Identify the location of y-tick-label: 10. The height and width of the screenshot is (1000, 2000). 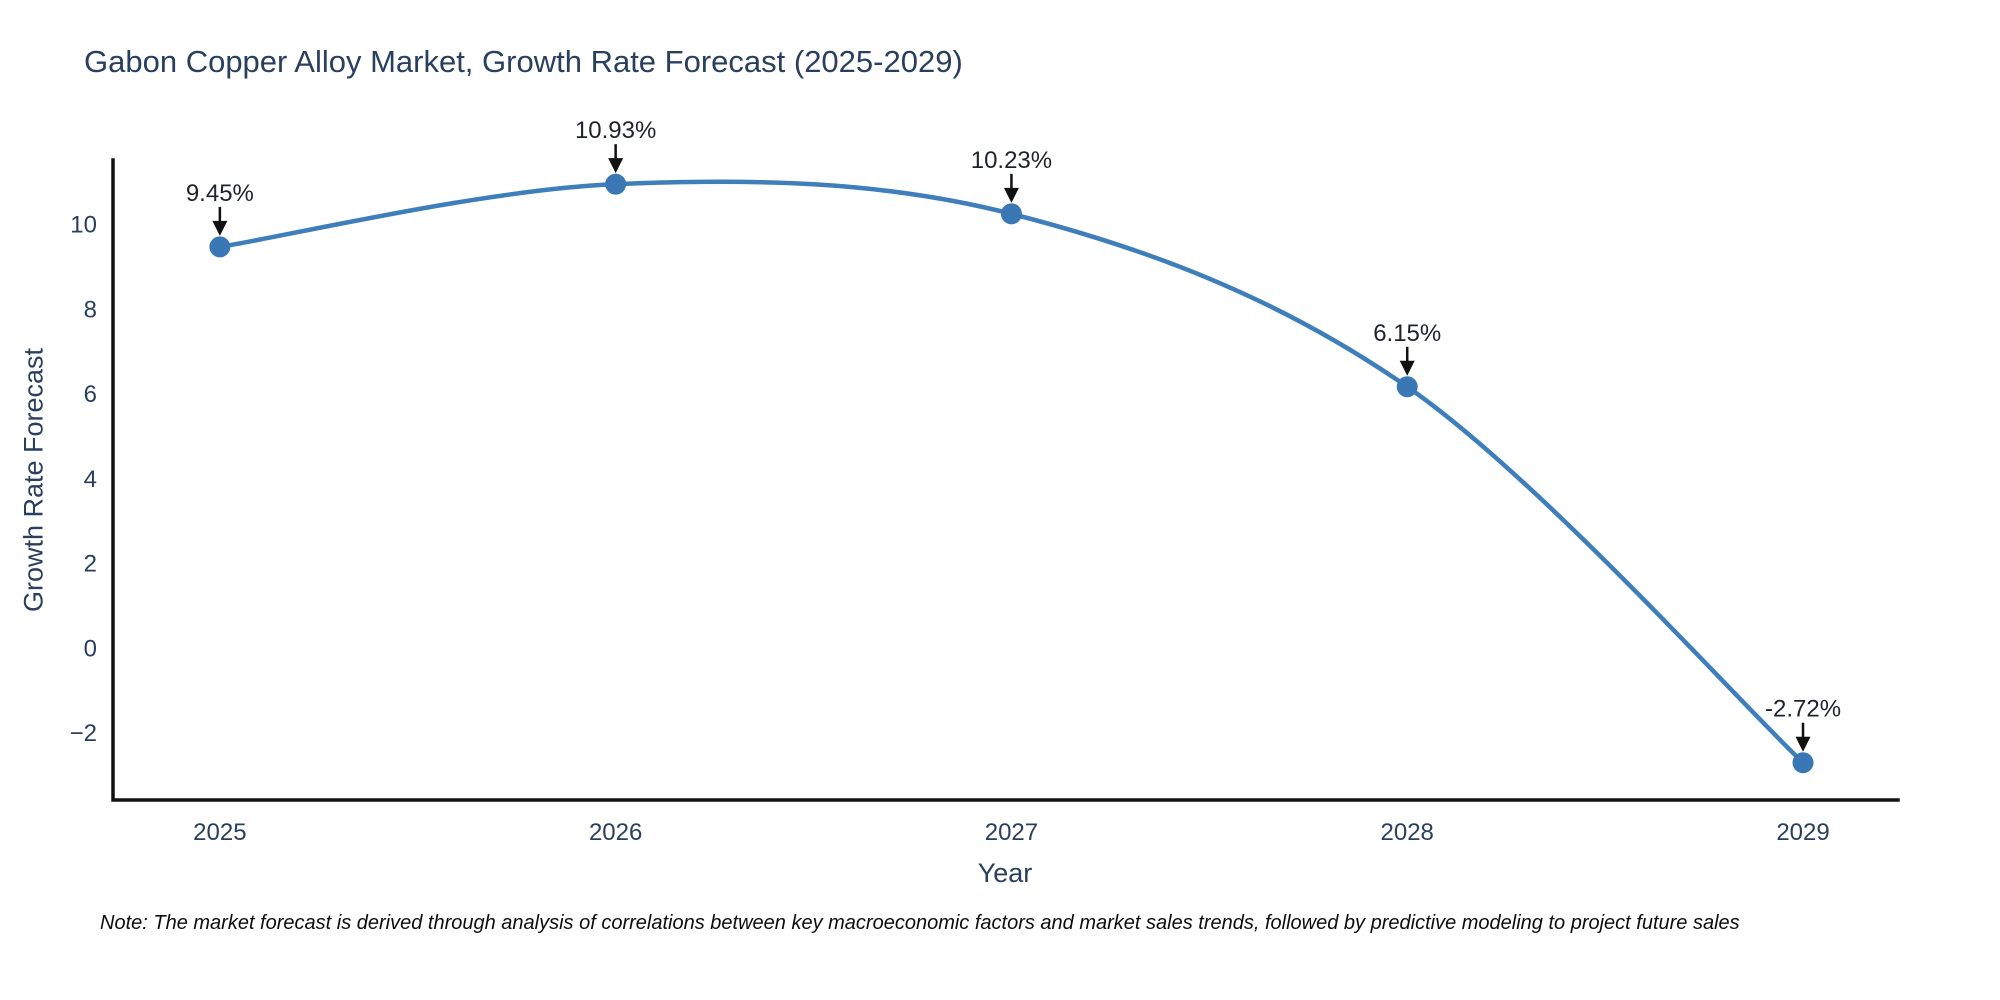
(83, 225).